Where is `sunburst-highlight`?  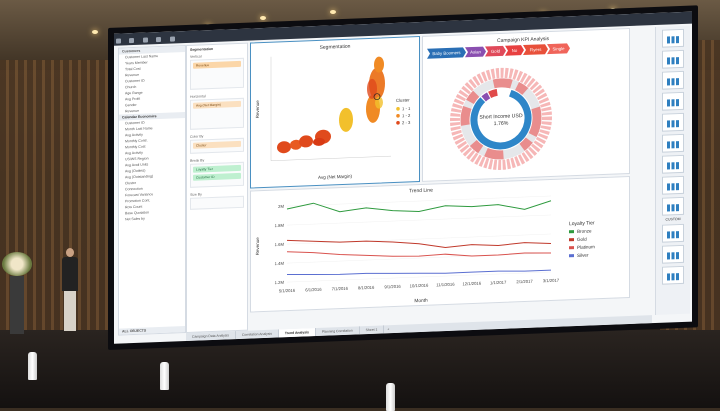
sunburst-highlight is located at coordinates (501, 119).